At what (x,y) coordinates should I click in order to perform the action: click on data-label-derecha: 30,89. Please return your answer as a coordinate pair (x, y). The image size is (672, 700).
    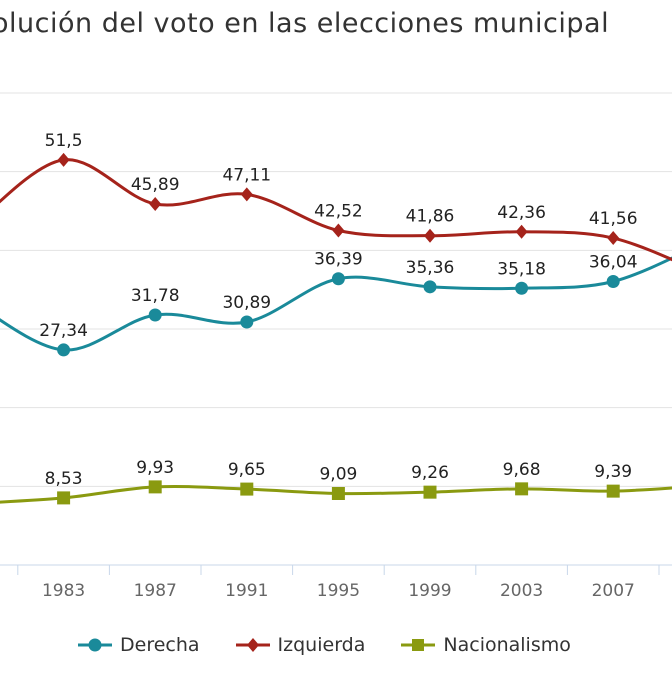
    Looking at the image, I should click on (246, 303).